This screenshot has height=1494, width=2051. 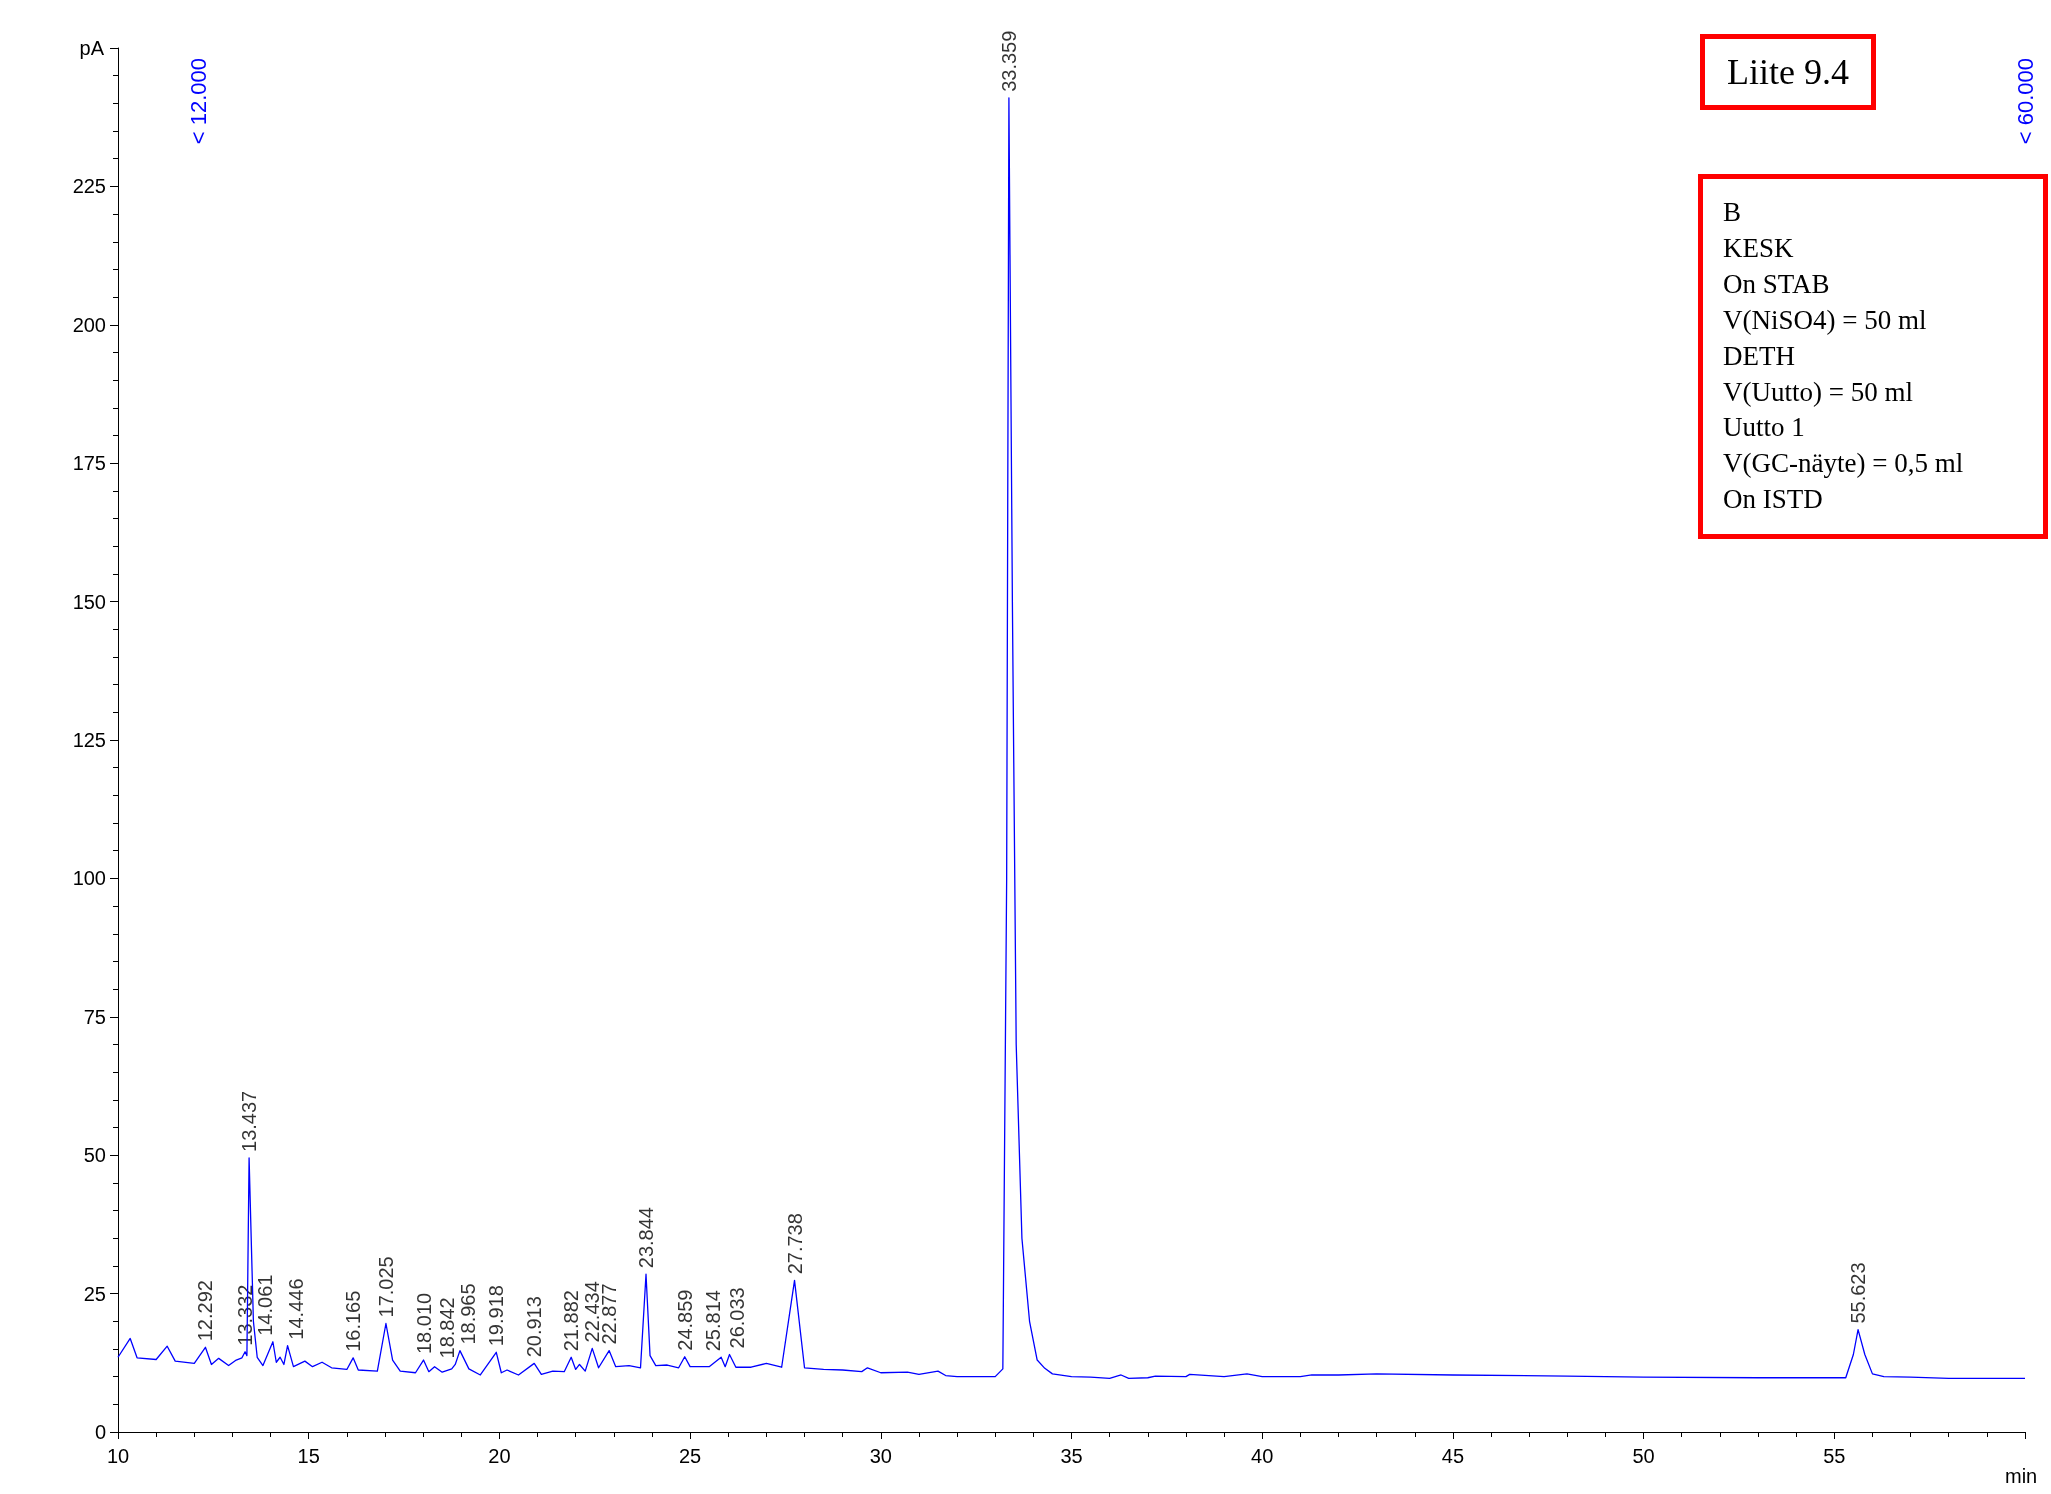 I want to click on x-axis-title: min, so click(x=2021, y=1476).